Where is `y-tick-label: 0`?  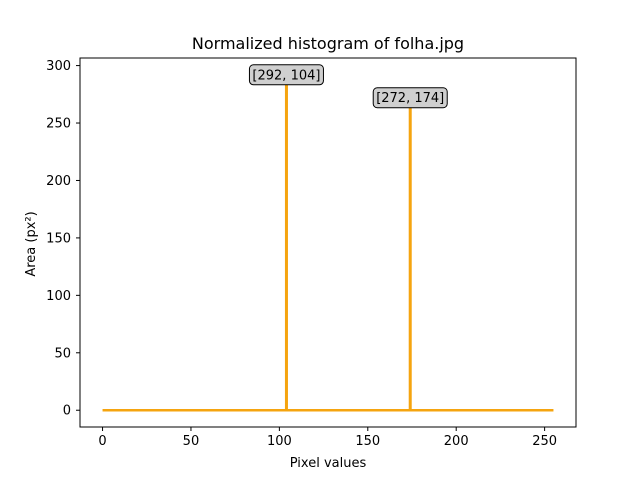
y-tick-label: 0 is located at coordinates (67, 411).